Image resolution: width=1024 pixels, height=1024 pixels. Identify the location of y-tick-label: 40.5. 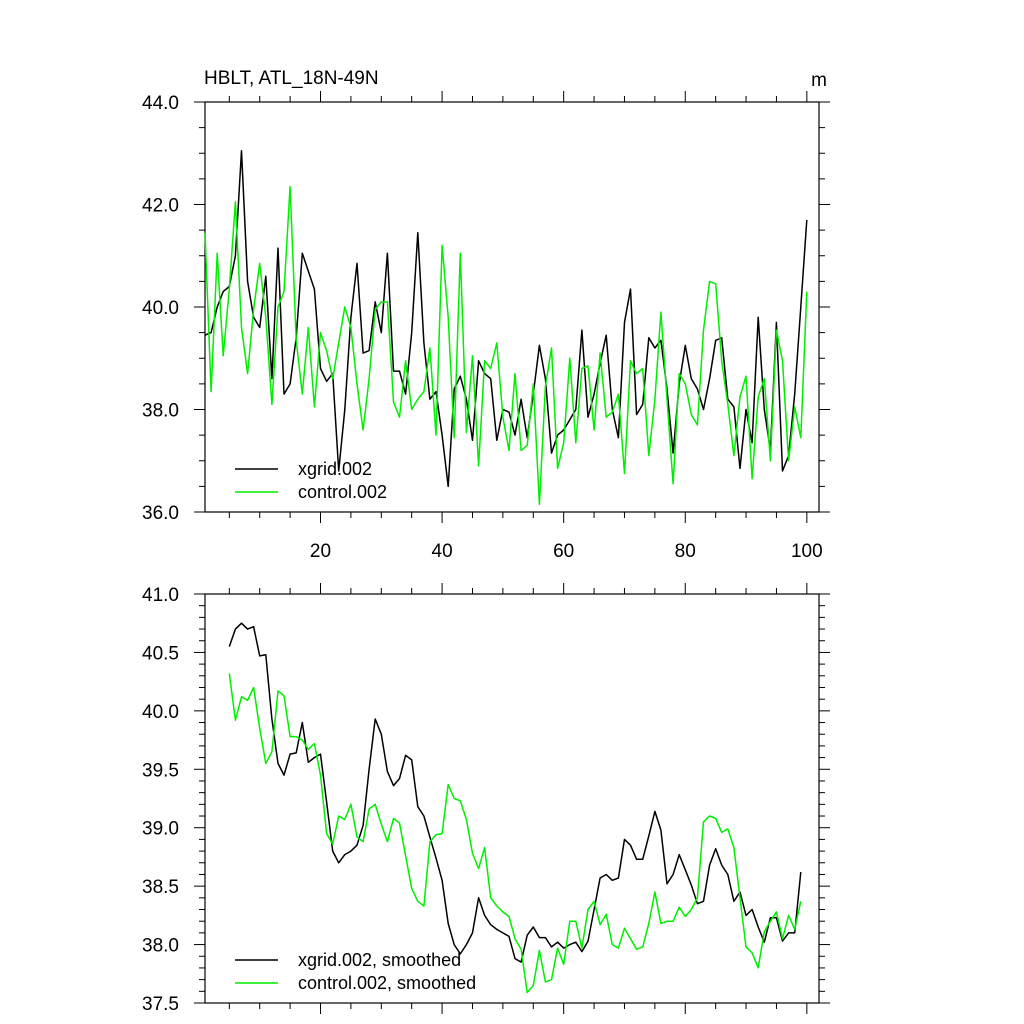
(160, 653).